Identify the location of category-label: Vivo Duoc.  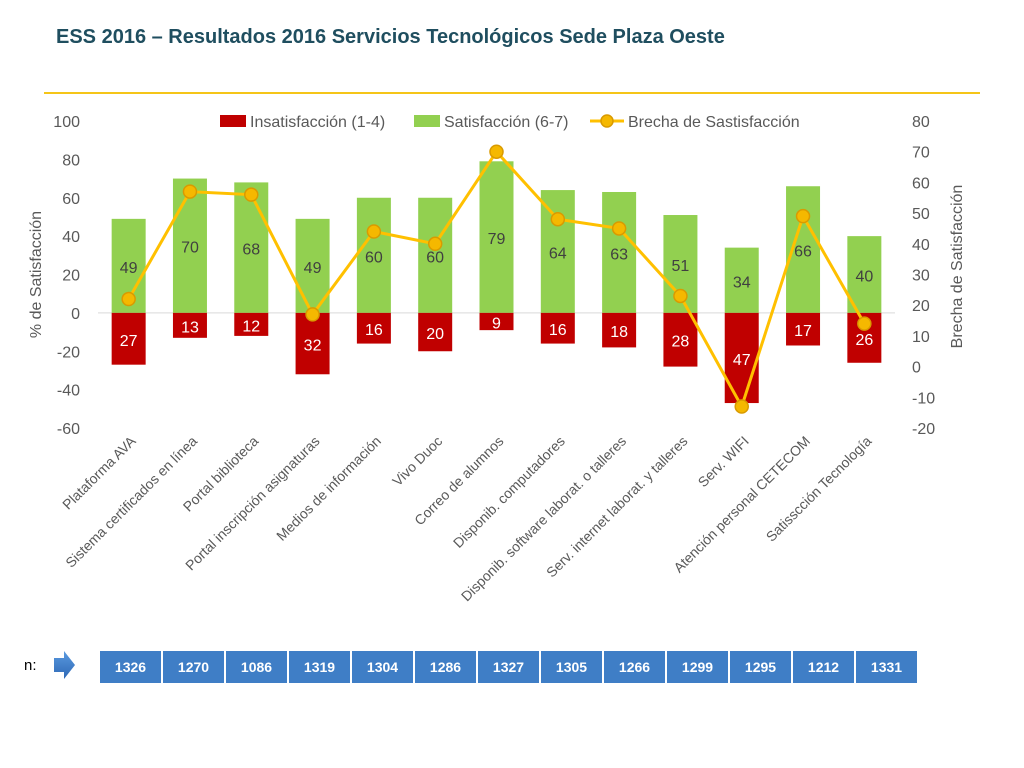
(417, 461).